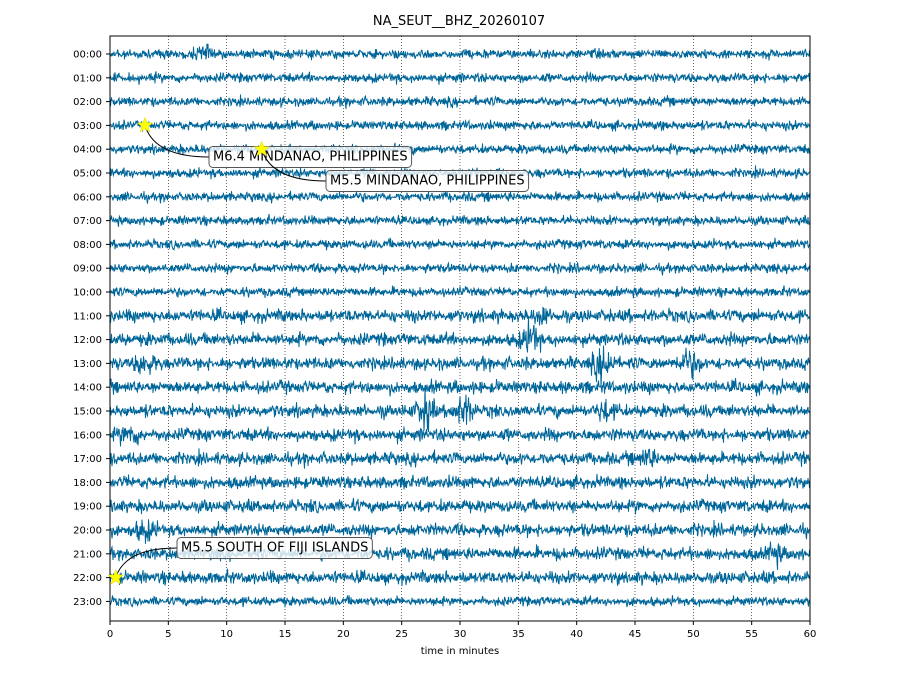  Describe the element at coordinates (810, 634) in the screenshot. I see `x-tick-label: 60` at that location.